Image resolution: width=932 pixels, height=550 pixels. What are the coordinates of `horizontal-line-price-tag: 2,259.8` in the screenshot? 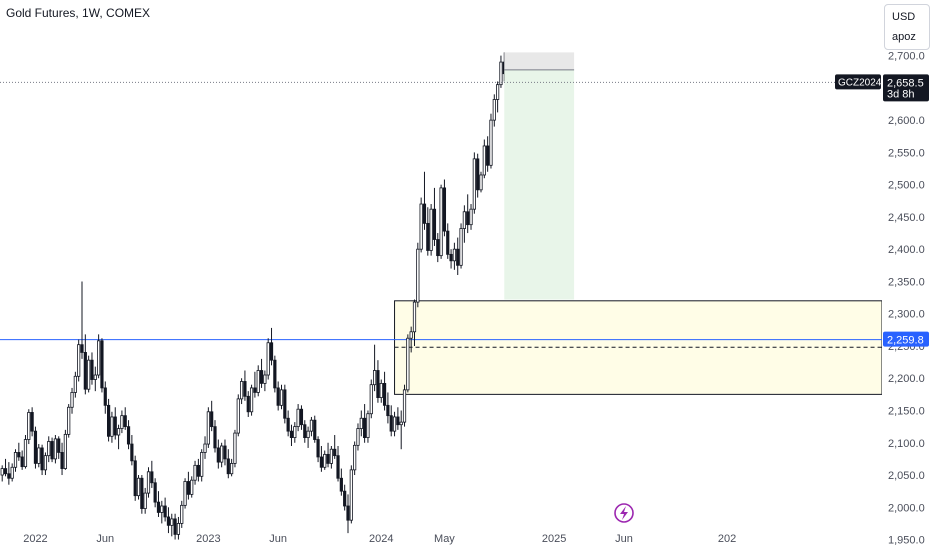 It's located at (906, 339).